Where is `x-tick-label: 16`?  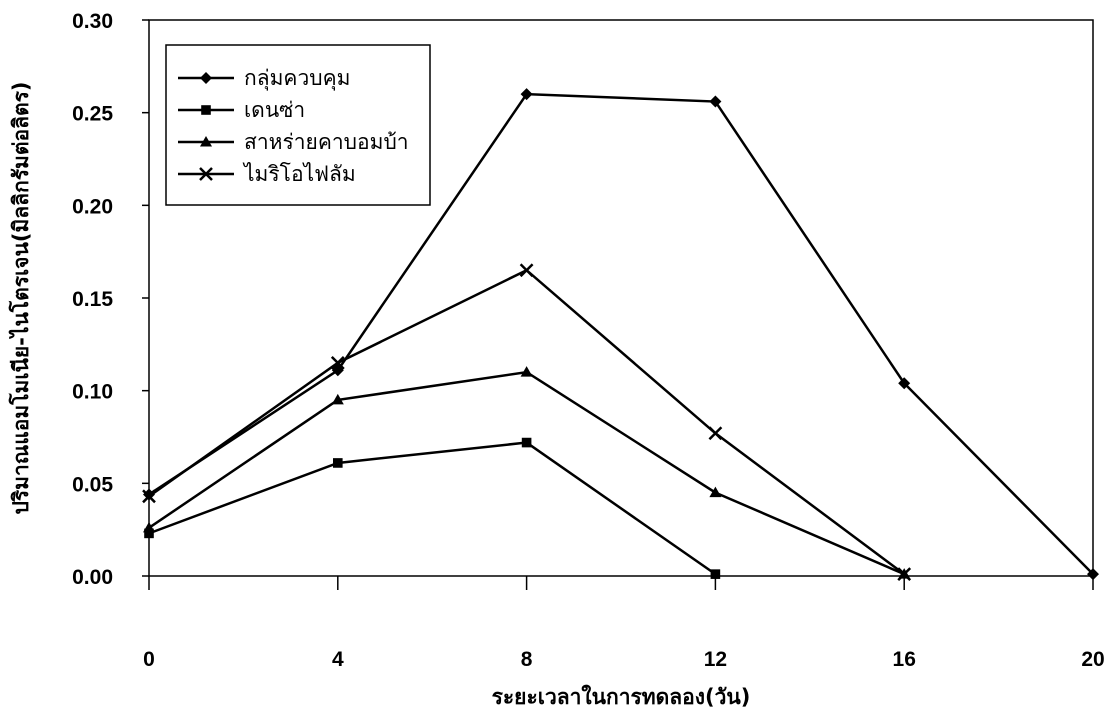 x-tick-label: 16 is located at coordinates (904, 659).